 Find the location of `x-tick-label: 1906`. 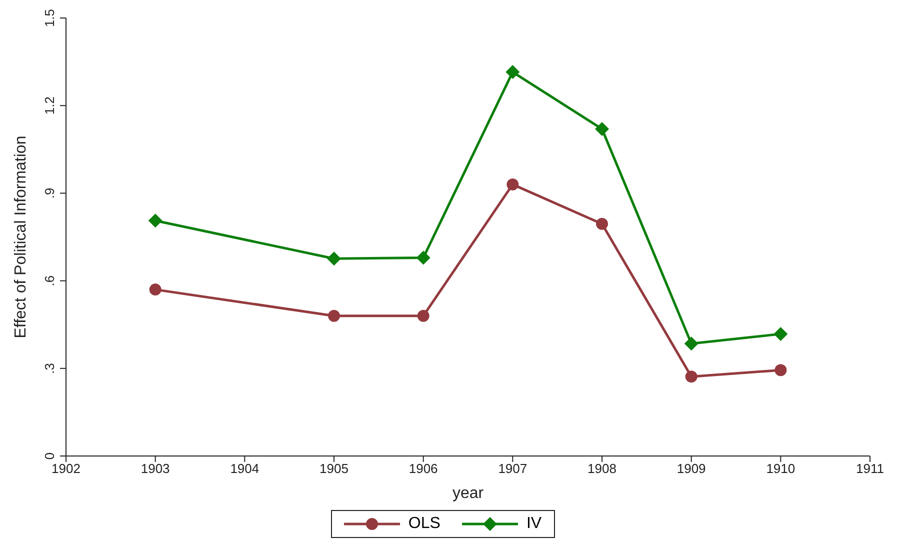

x-tick-label: 1906 is located at coordinates (423, 468).